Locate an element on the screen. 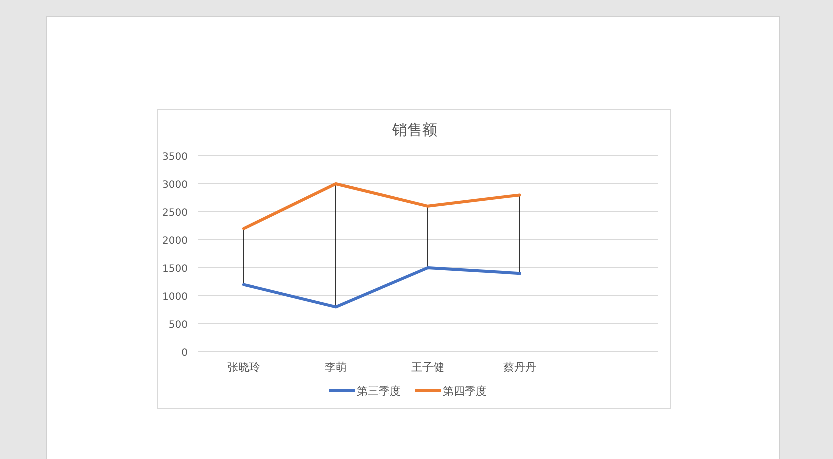 This screenshot has width=833, height=459. legend-label: 第三季度 is located at coordinates (379, 391).